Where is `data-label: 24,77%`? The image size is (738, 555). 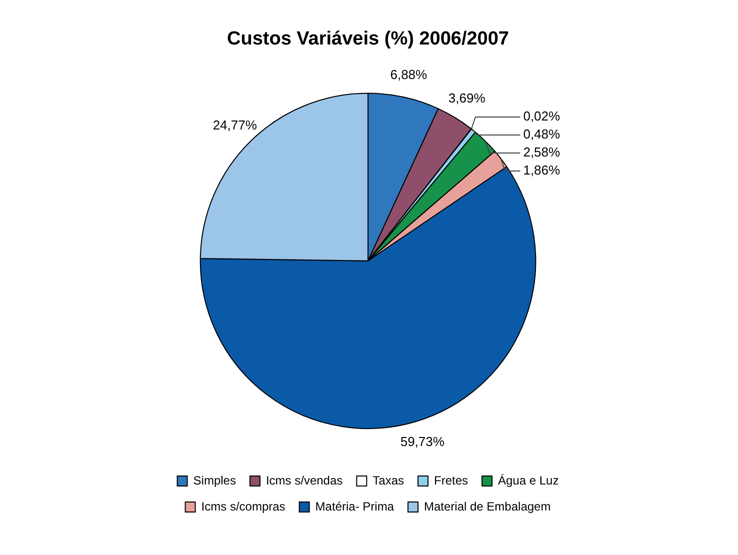
data-label: 24,77% is located at coordinates (235, 124).